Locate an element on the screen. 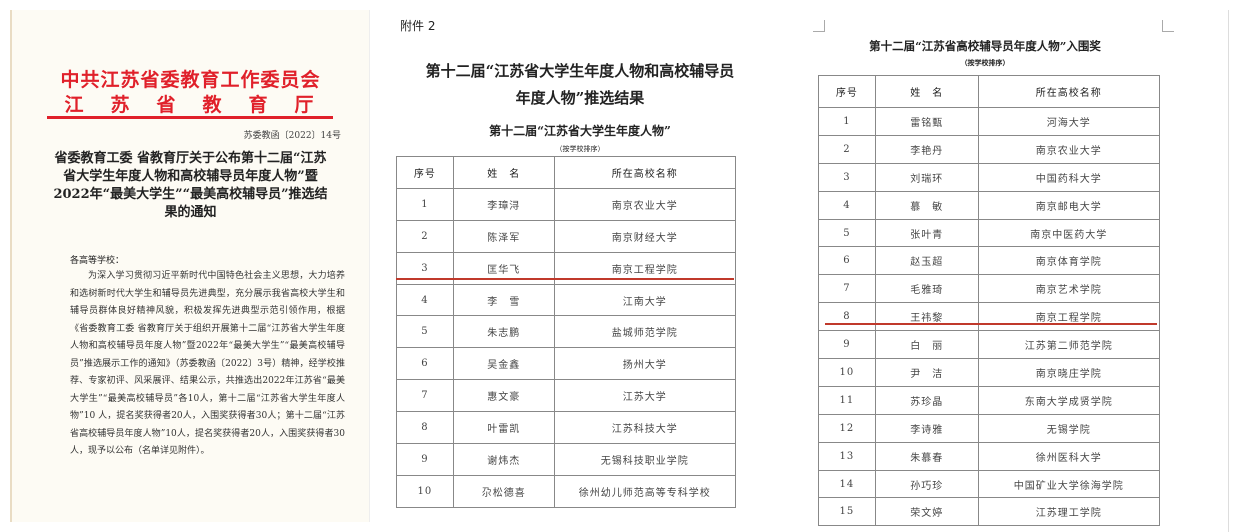  name-cell: 吴金鑫 is located at coordinates (503, 364).